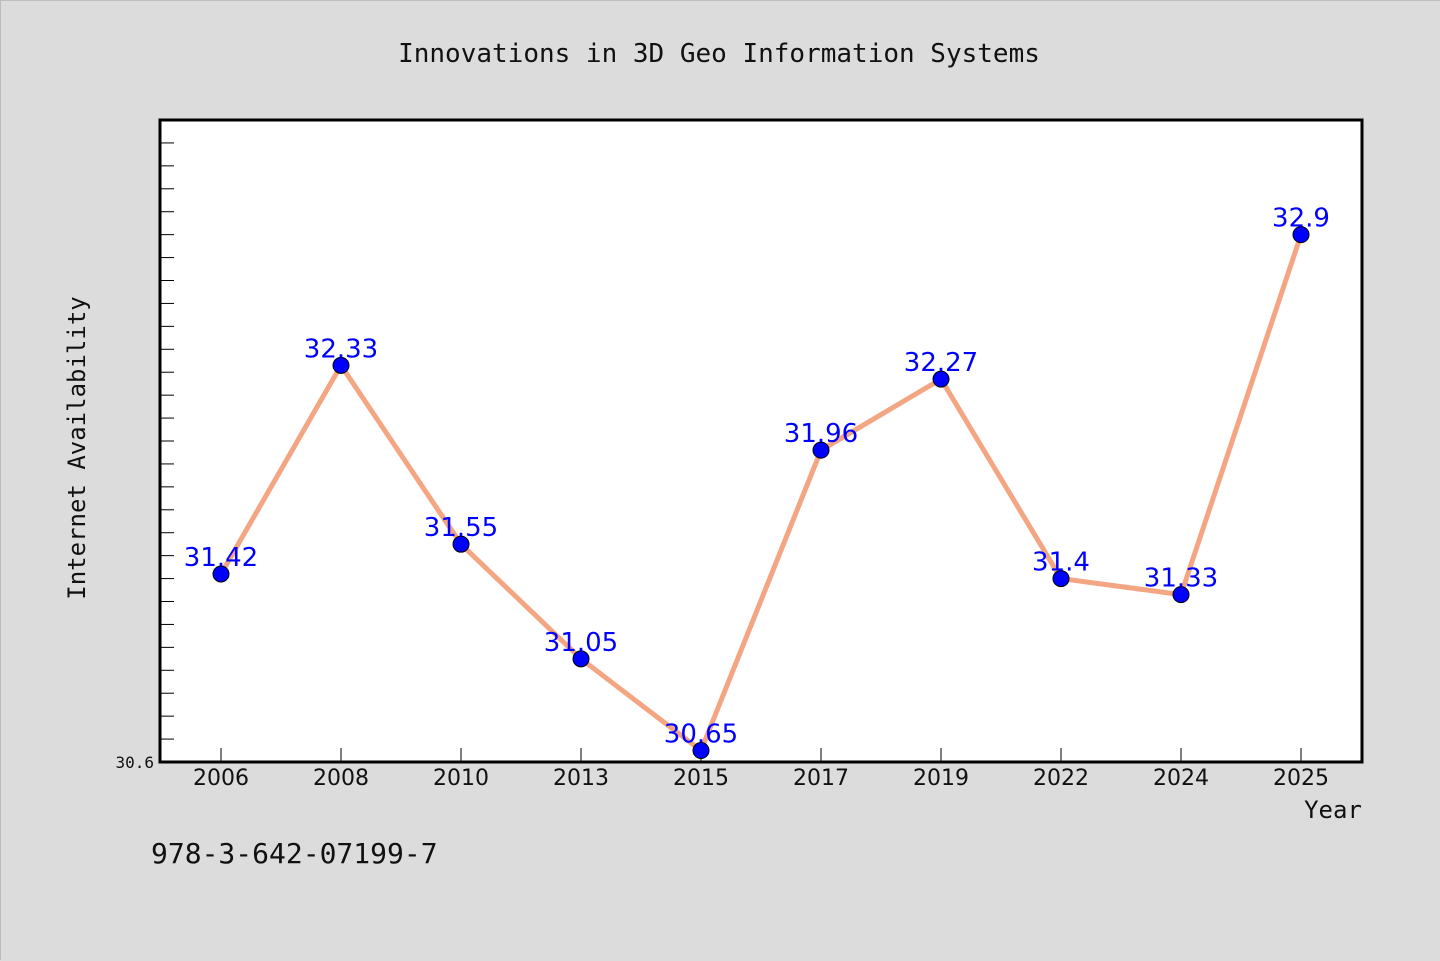  I want to click on data-label: 31.05, so click(581, 643).